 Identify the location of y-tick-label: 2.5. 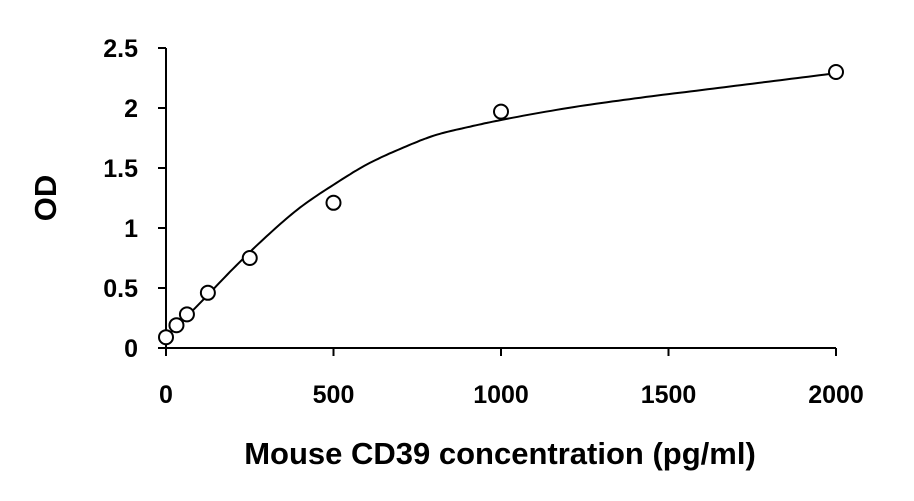
(120, 49).